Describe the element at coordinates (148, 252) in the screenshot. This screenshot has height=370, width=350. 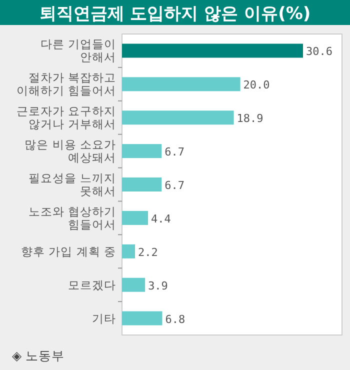
I see `data-label: 2.2` at that location.